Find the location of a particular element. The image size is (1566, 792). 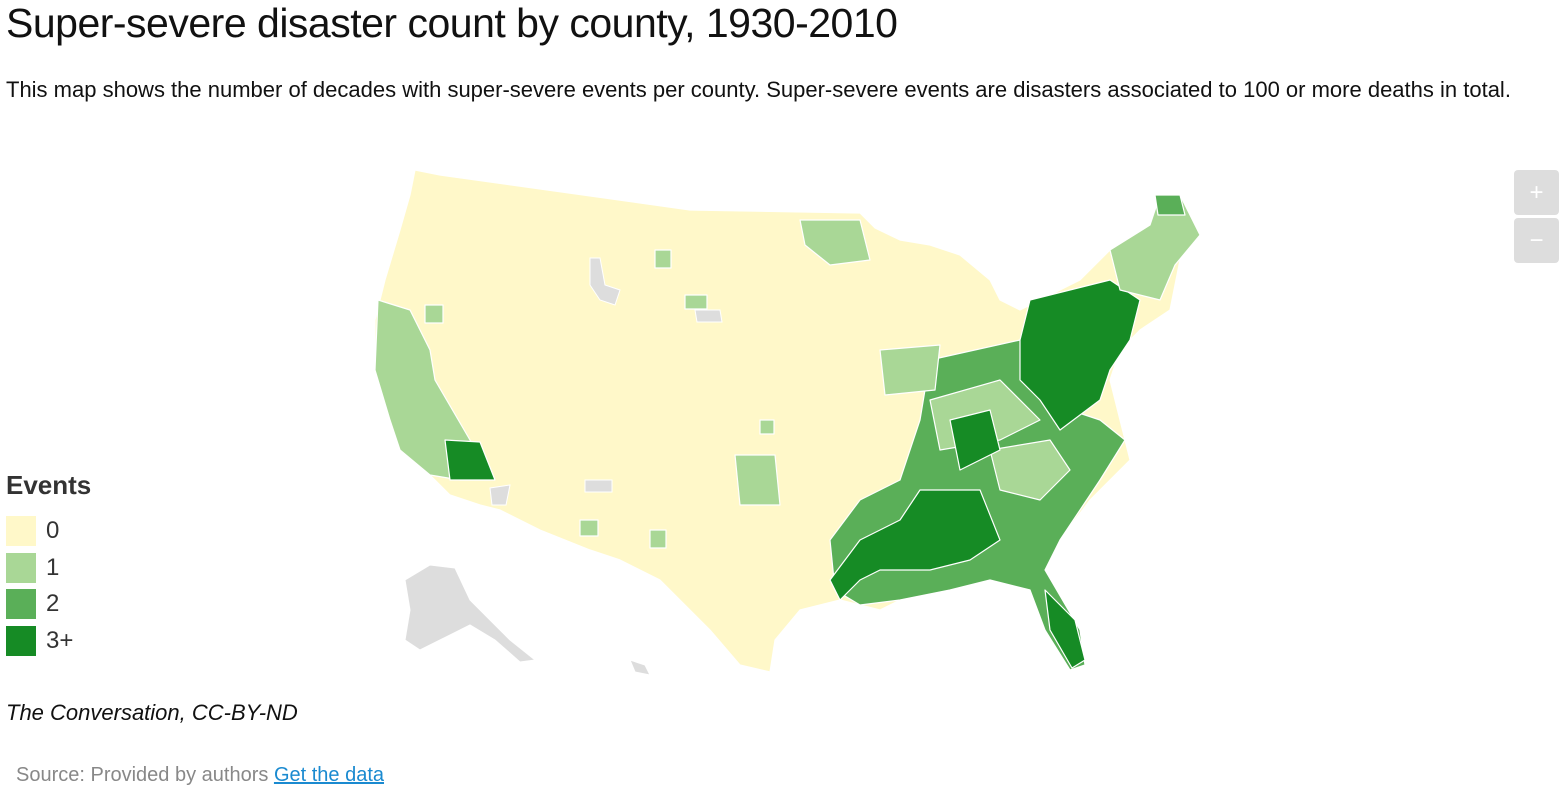

legend-item: 3+ is located at coordinates (48, 641).